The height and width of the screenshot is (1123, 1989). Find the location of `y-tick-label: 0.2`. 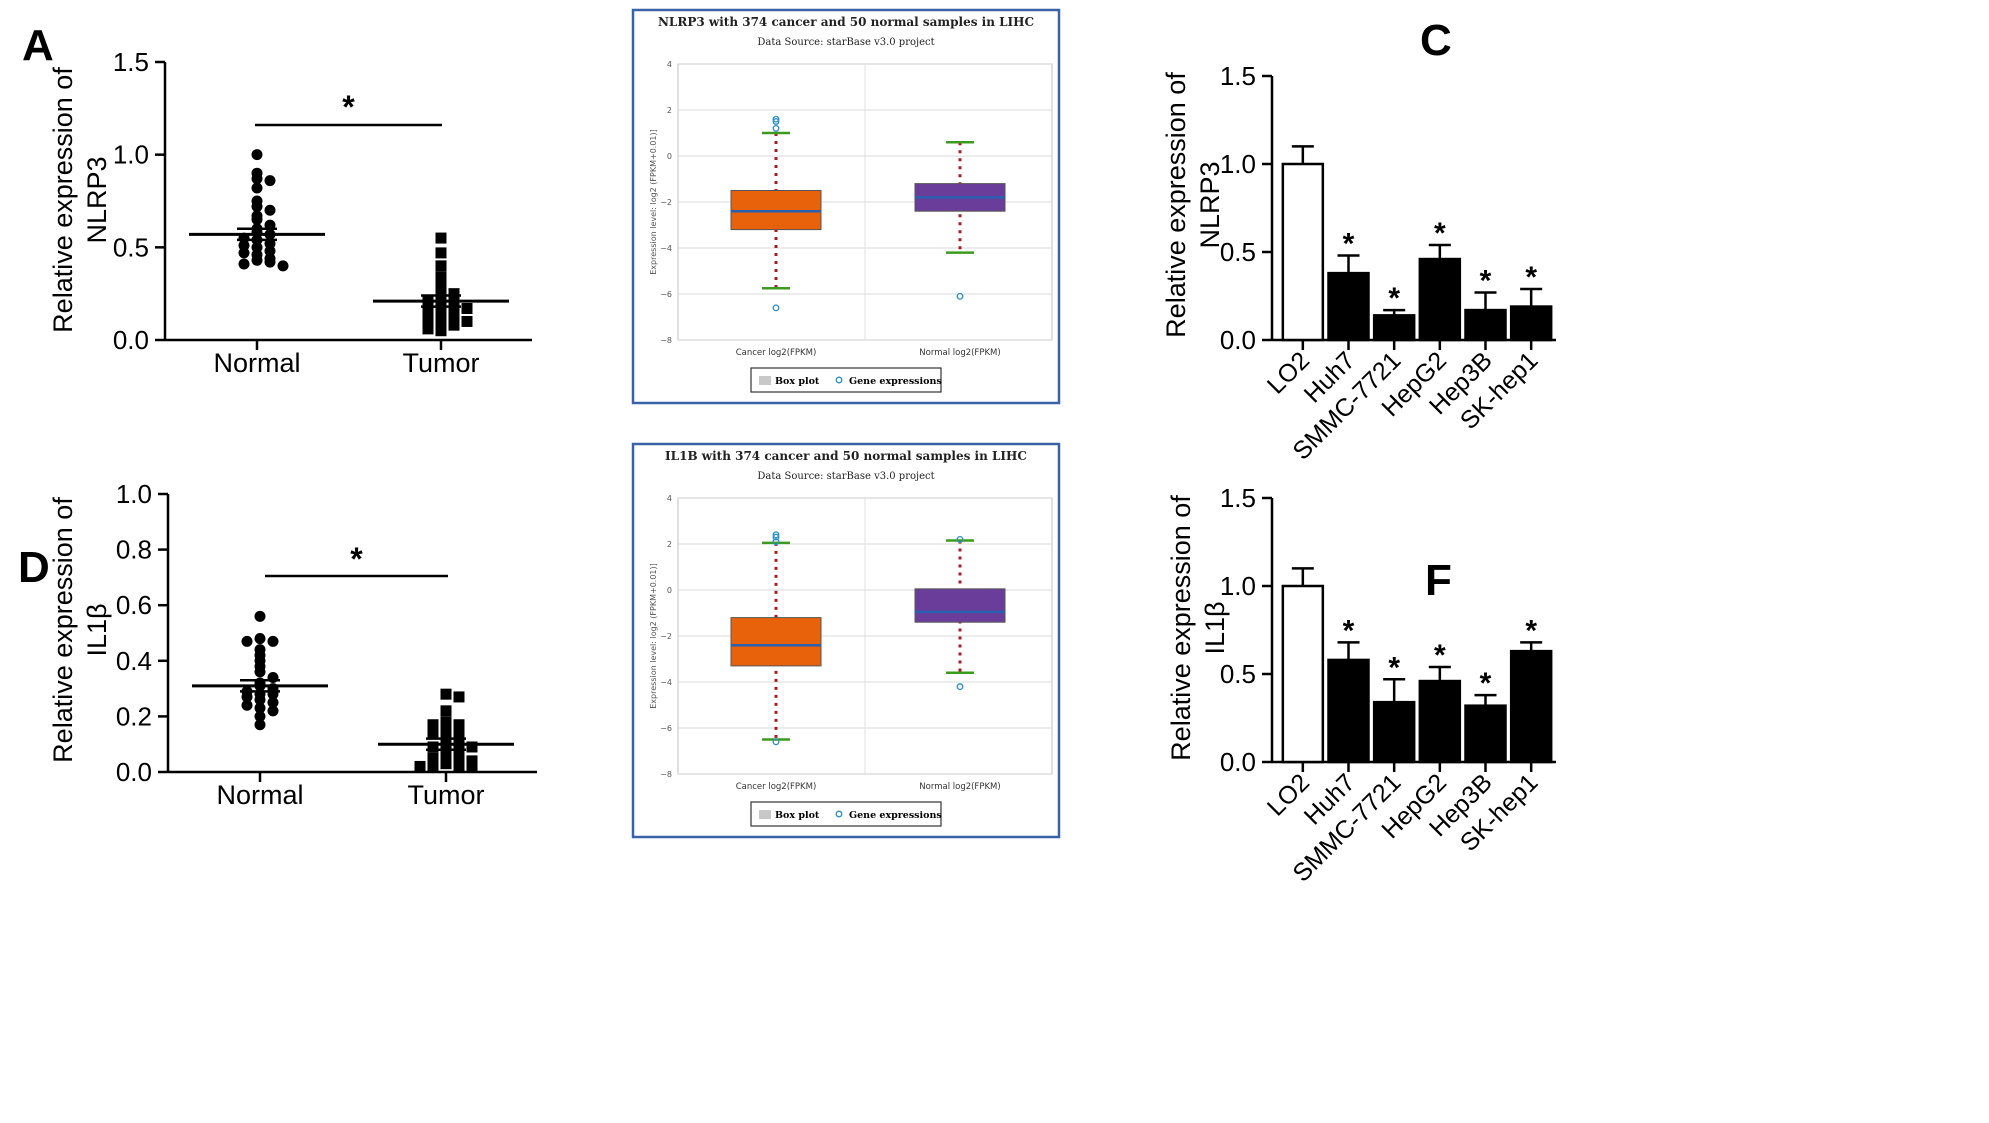

y-tick-label: 0.2 is located at coordinates (134, 716).